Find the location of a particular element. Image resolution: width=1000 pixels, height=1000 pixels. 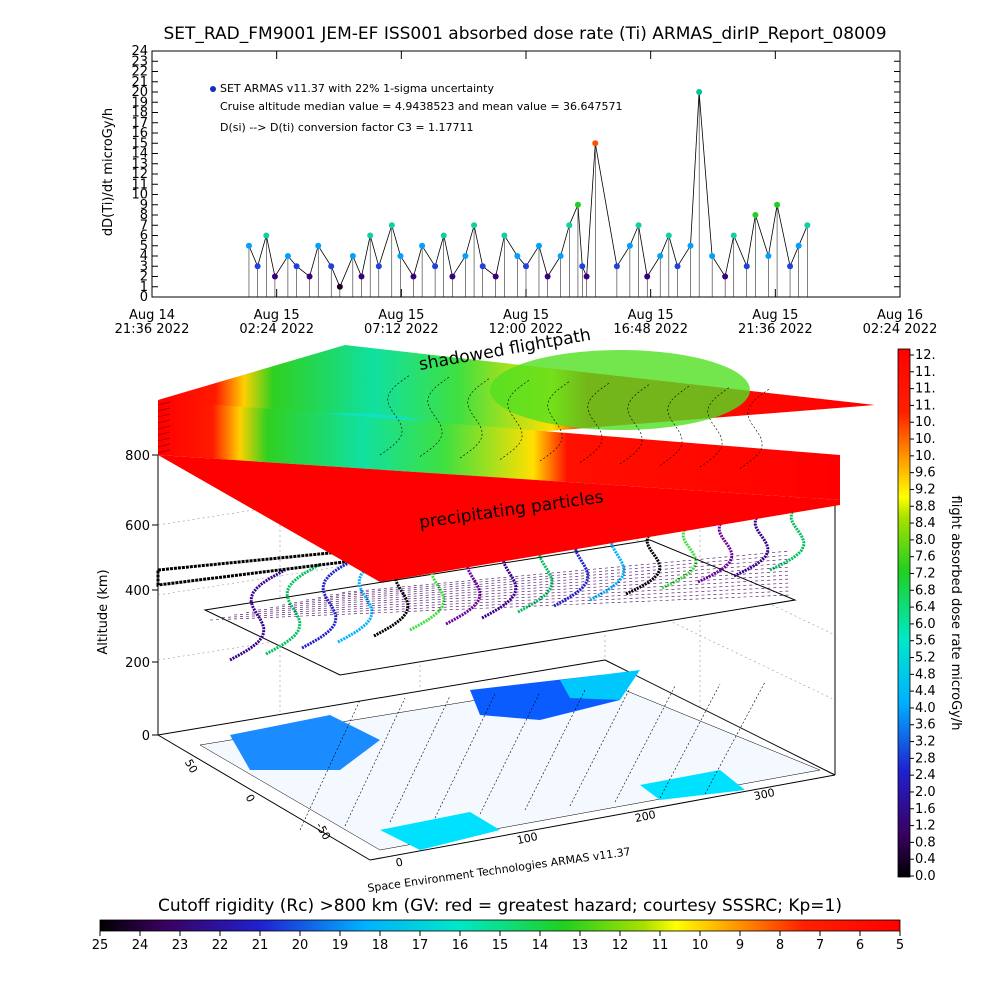

altitude-tick-label: 400 is located at coordinates (137, 591).